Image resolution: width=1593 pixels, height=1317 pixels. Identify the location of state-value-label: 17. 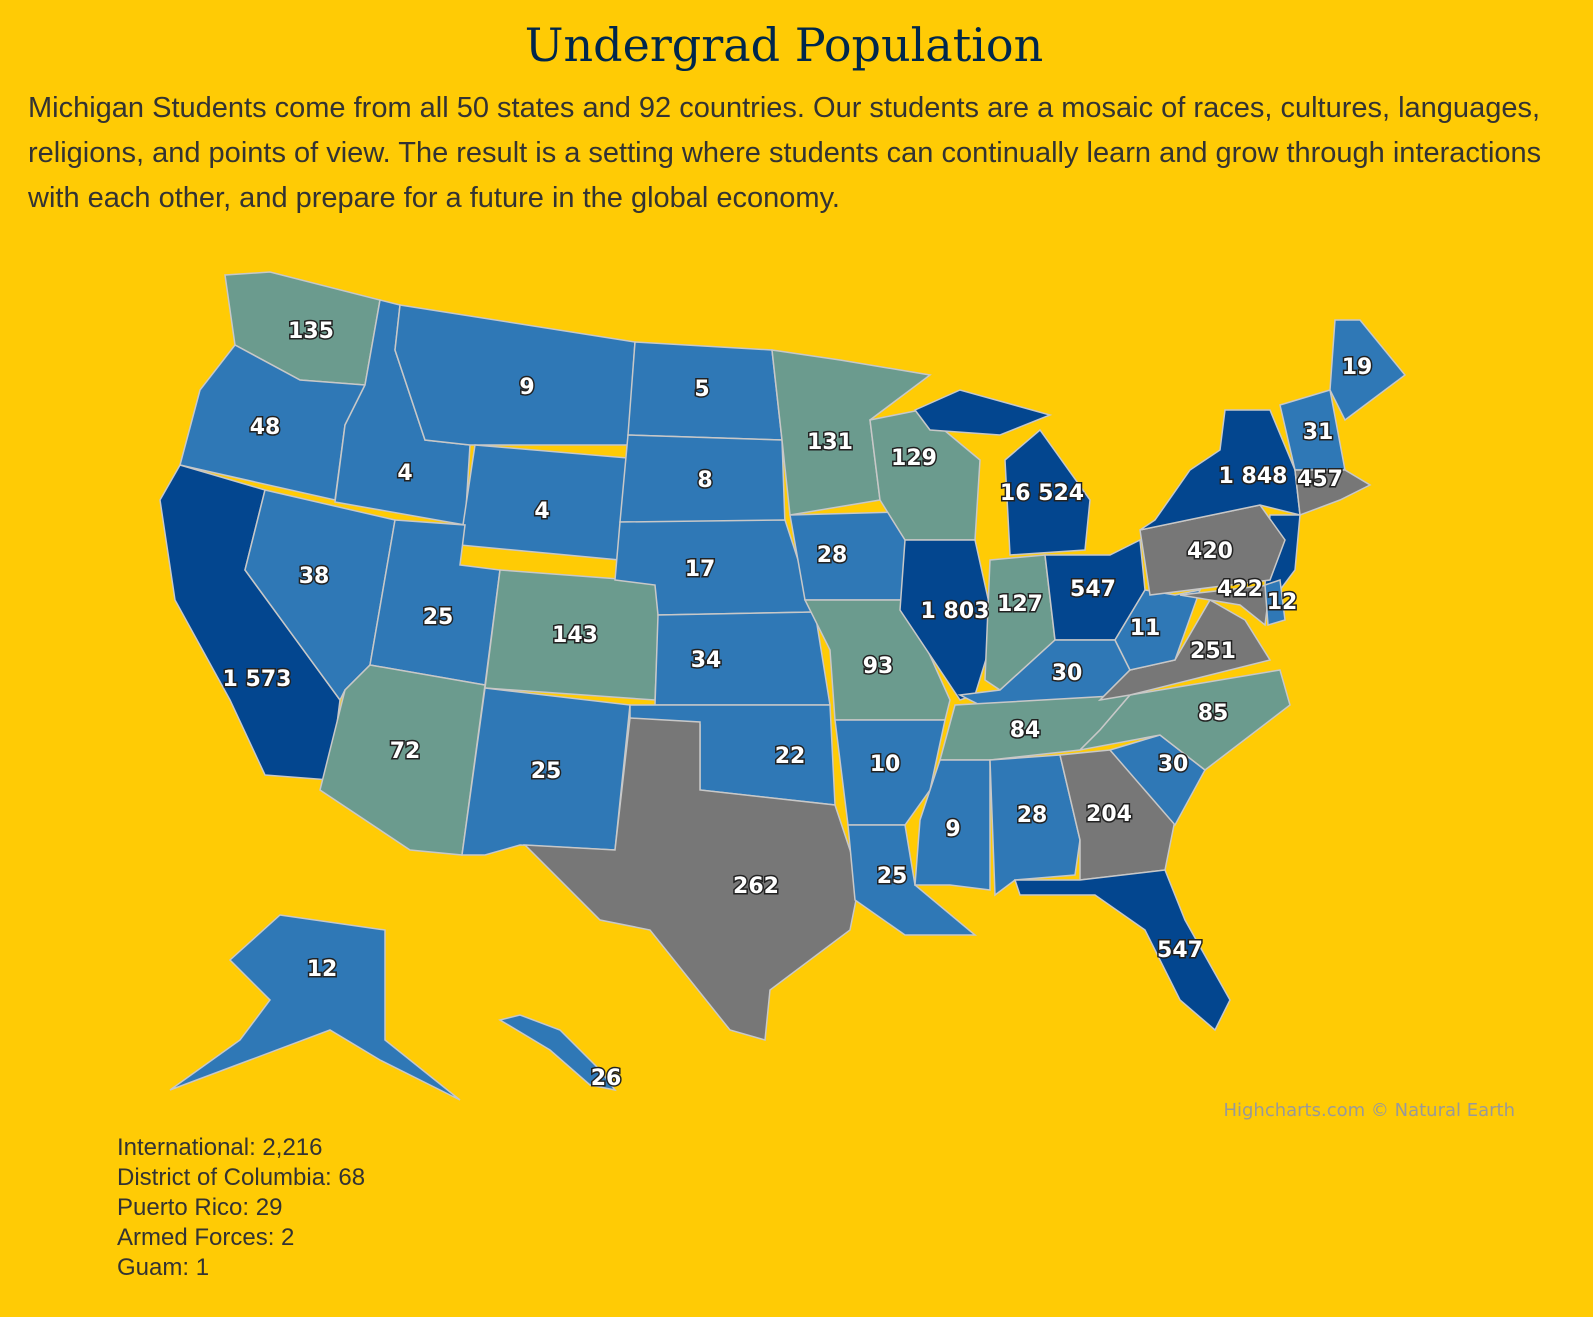
(700, 569).